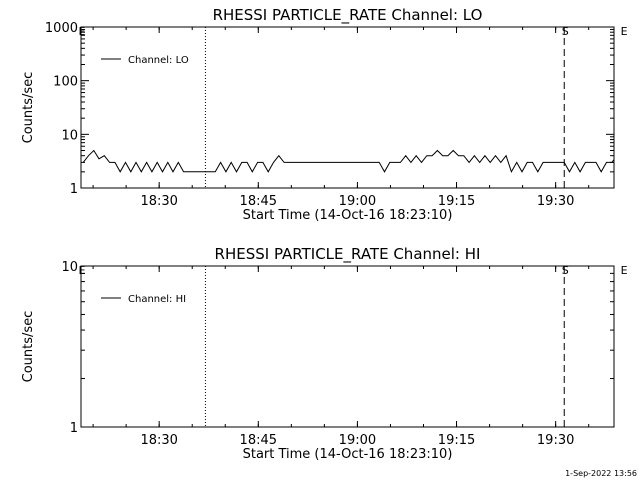  What do you see at coordinates (157, 299) in the screenshot?
I see `legend-label: Channel: HI` at bounding box center [157, 299].